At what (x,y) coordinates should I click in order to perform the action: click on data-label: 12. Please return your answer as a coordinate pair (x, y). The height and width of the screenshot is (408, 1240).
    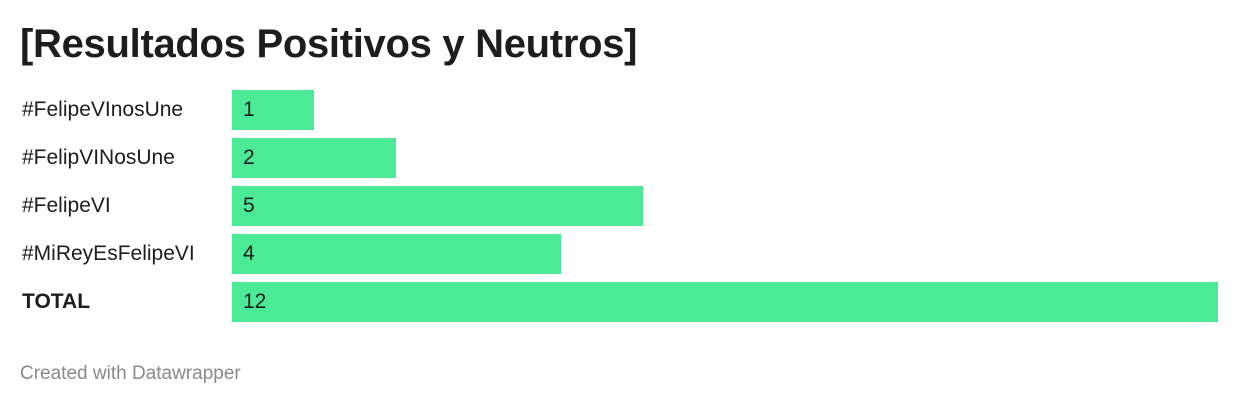
    Looking at the image, I should click on (255, 301).